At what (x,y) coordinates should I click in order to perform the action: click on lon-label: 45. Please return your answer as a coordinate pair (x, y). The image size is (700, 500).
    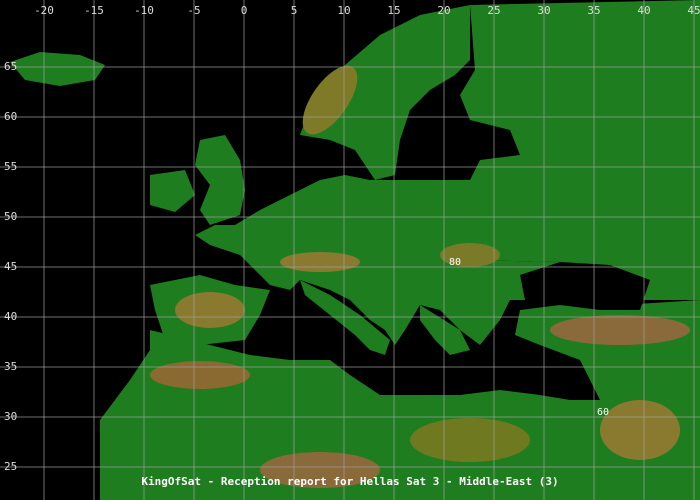
    Looking at the image, I should click on (693, 10).